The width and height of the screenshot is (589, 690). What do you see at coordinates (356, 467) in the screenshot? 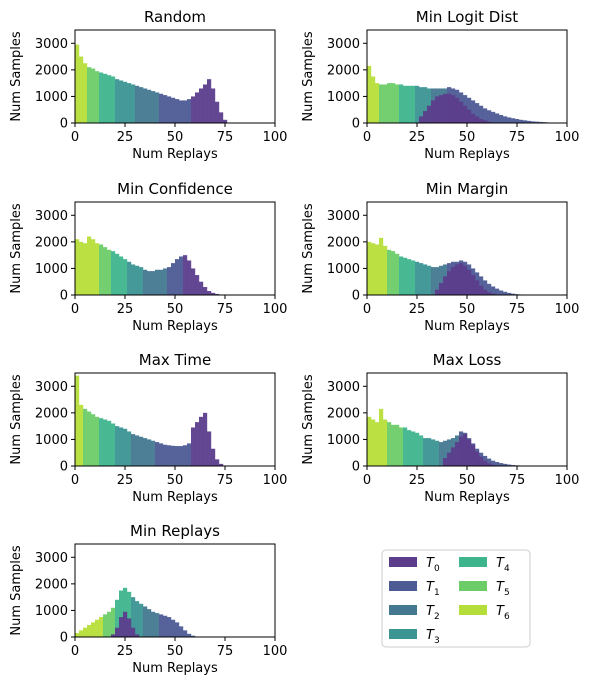
I see `y-tick-label: 0` at bounding box center [356, 467].